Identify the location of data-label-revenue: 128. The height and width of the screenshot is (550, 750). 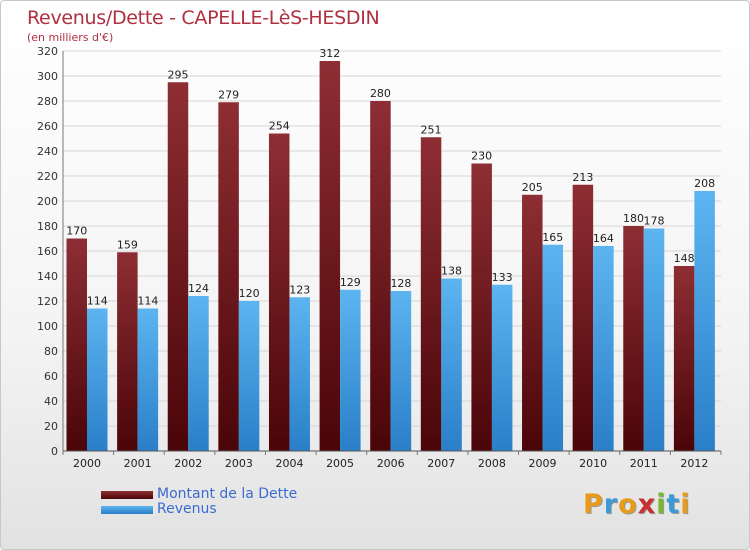
(400, 283).